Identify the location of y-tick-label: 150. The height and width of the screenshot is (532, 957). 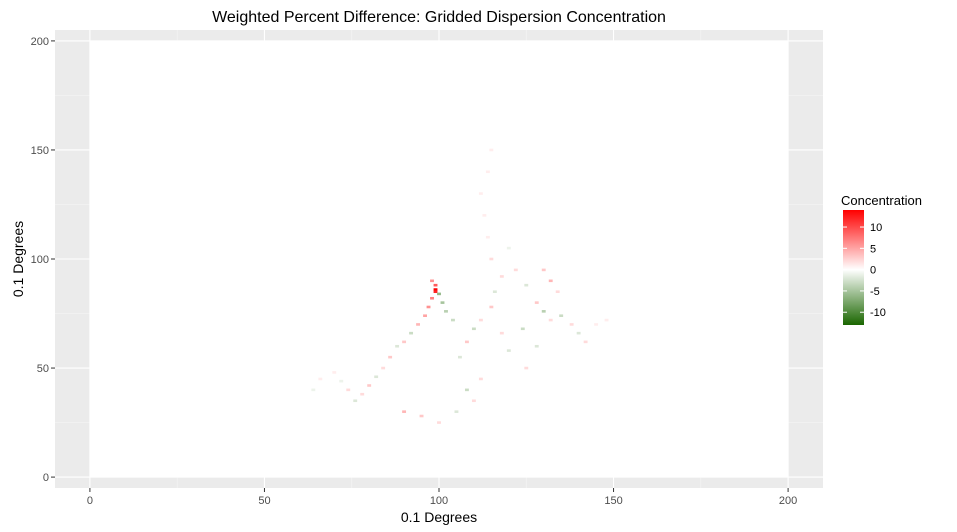
(40, 151).